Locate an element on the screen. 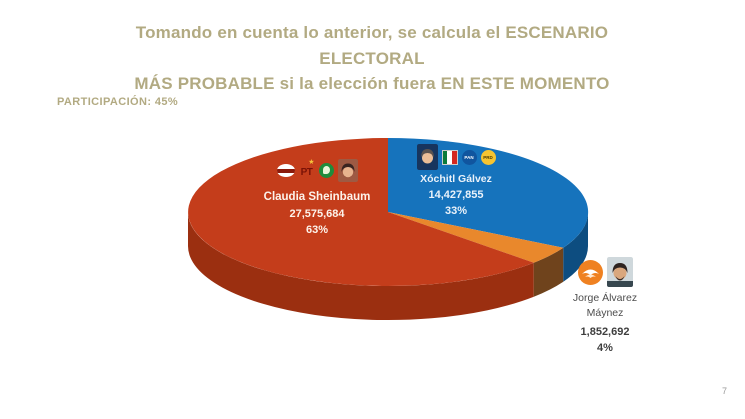 This screenshot has width=745, height=419. maynez-name-line2: Máynez is located at coordinates (605, 313).